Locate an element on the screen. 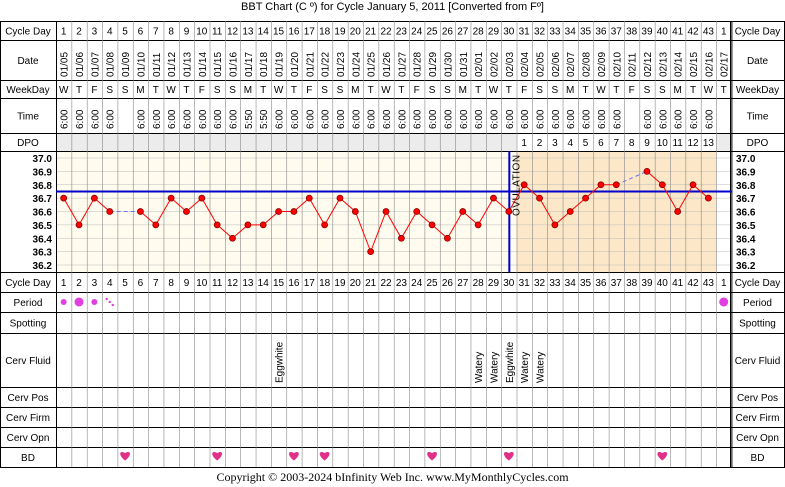 This screenshot has width=785, height=487. y-tick-label-right: 36.3 is located at coordinates (746, 253).